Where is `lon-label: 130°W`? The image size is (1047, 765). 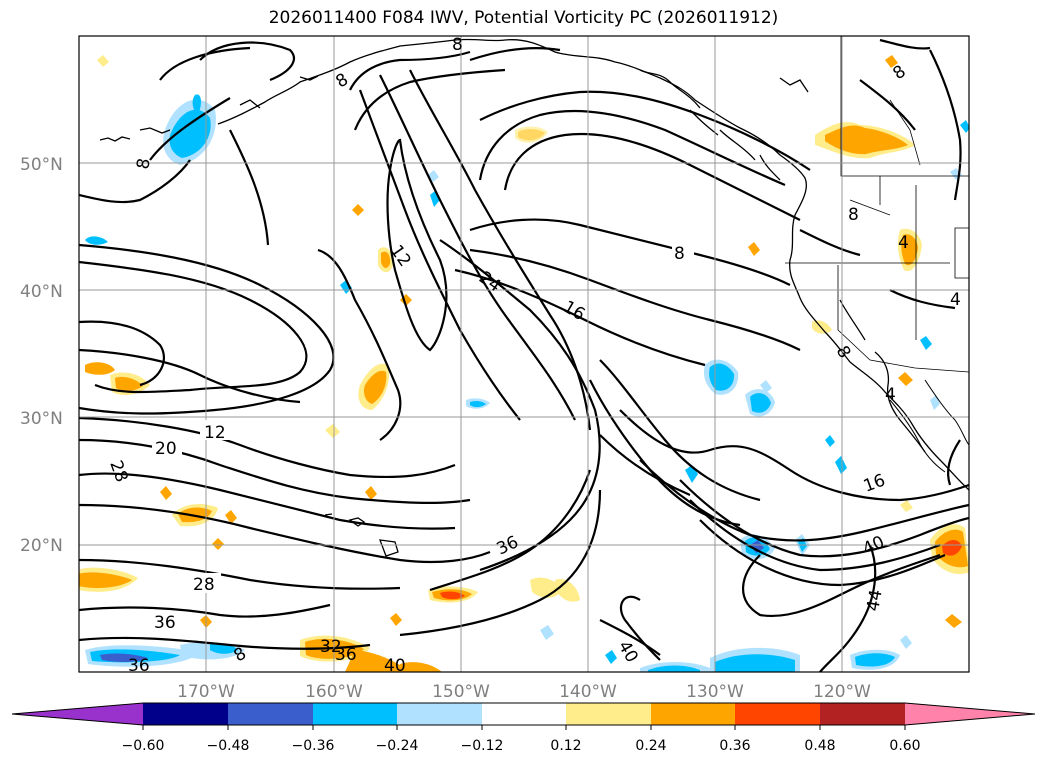 lon-label: 130°W is located at coordinates (715, 692).